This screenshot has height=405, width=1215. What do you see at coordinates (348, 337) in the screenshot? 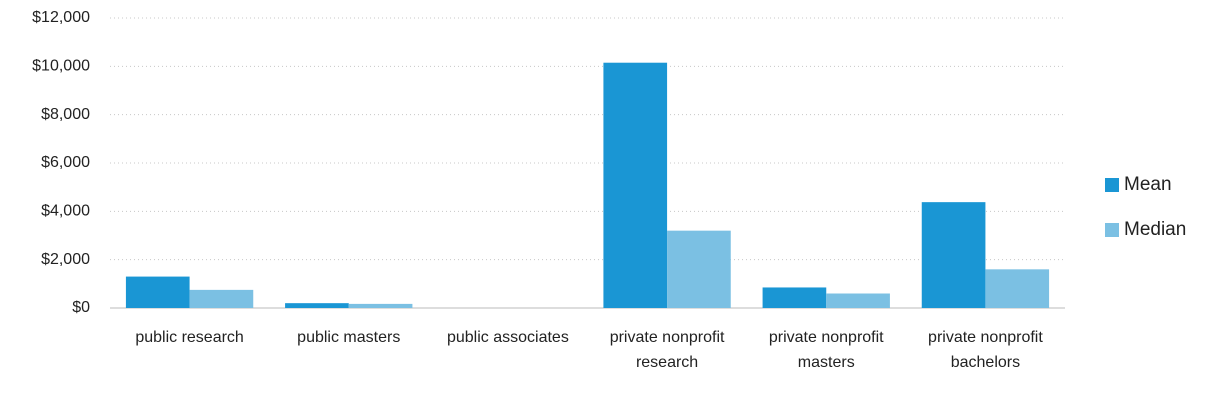
I see `x-tick-label: public masters` at bounding box center [348, 337].